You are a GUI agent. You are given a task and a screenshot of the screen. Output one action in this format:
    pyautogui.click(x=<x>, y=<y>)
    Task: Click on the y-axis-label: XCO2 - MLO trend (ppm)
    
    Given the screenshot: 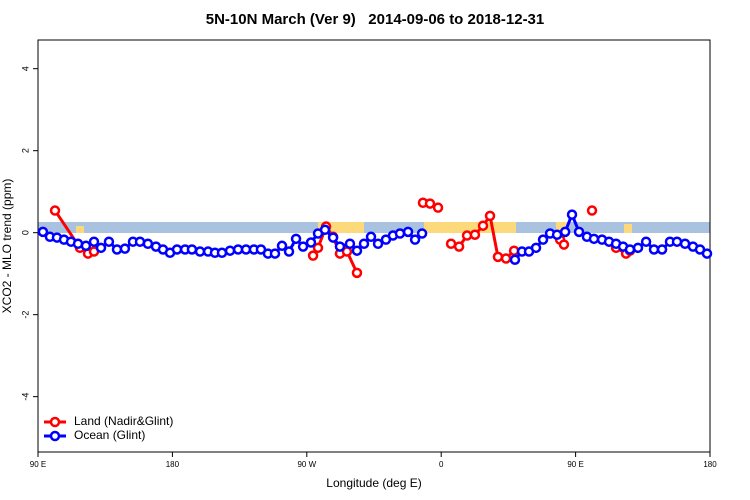 What is the action you would take?
    pyautogui.click(x=7, y=246)
    